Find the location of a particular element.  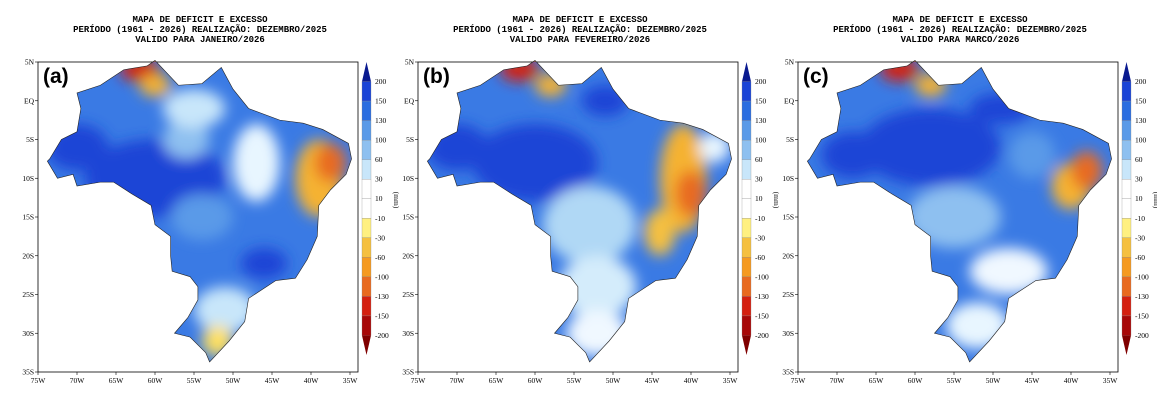

colorbar-label: 60 is located at coordinates (379, 159).